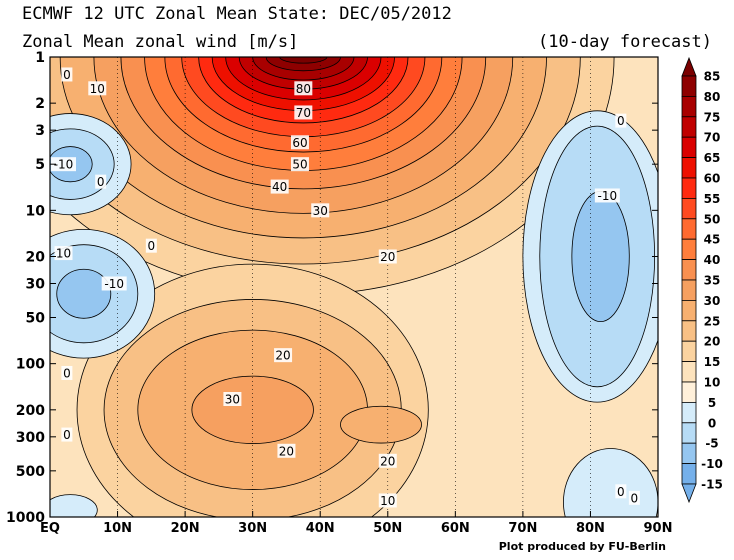 The image size is (734, 560). Describe the element at coordinates (40, 165) in the screenshot. I see `y-tick-label-5: 5` at that location.